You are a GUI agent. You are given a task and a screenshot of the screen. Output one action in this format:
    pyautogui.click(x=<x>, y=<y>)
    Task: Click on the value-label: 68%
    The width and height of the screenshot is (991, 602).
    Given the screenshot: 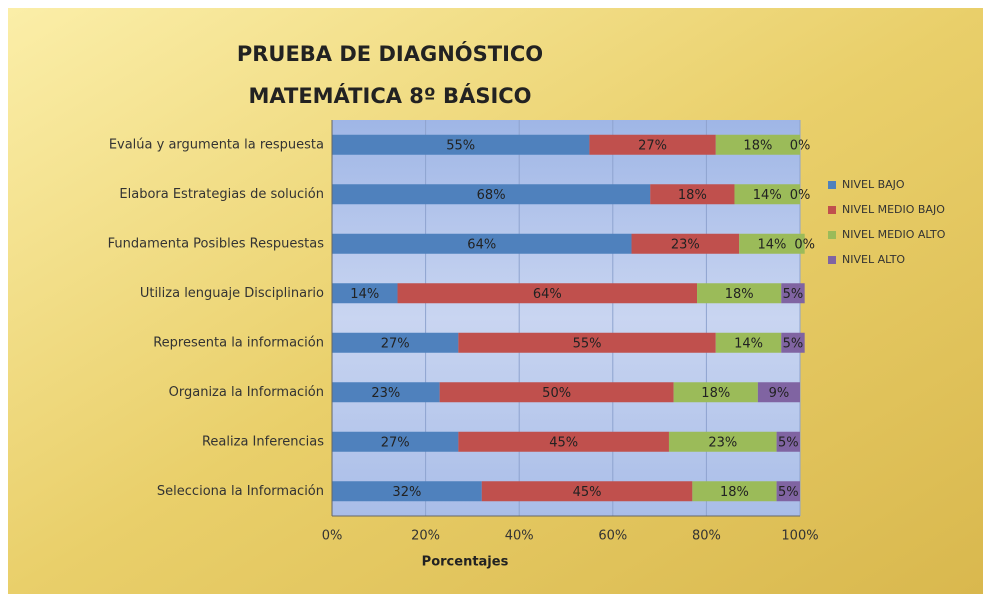 What is the action you would take?
    pyautogui.click(x=491, y=195)
    